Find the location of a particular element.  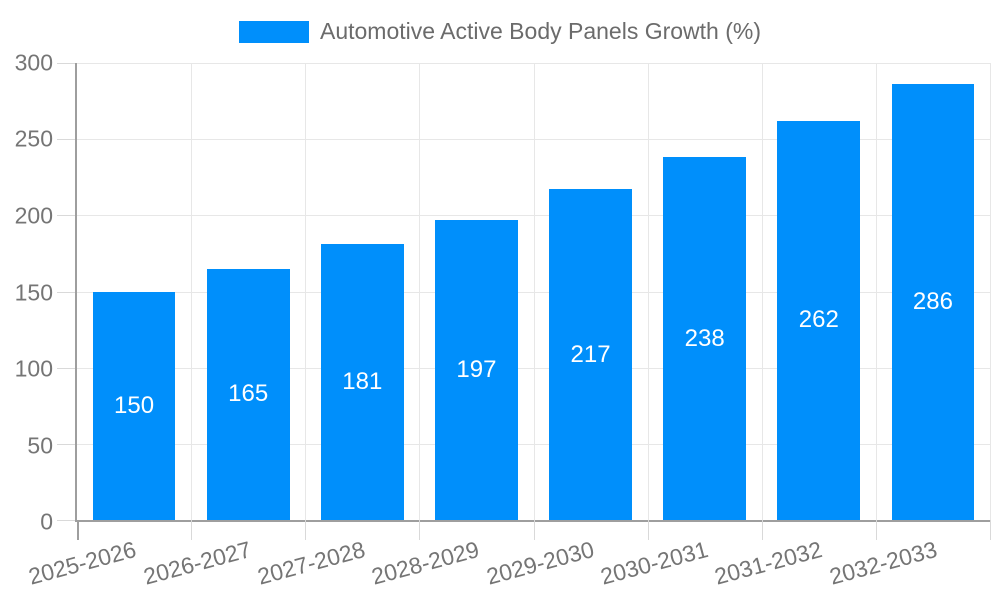

bar: 181 is located at coordinates (362, 382).